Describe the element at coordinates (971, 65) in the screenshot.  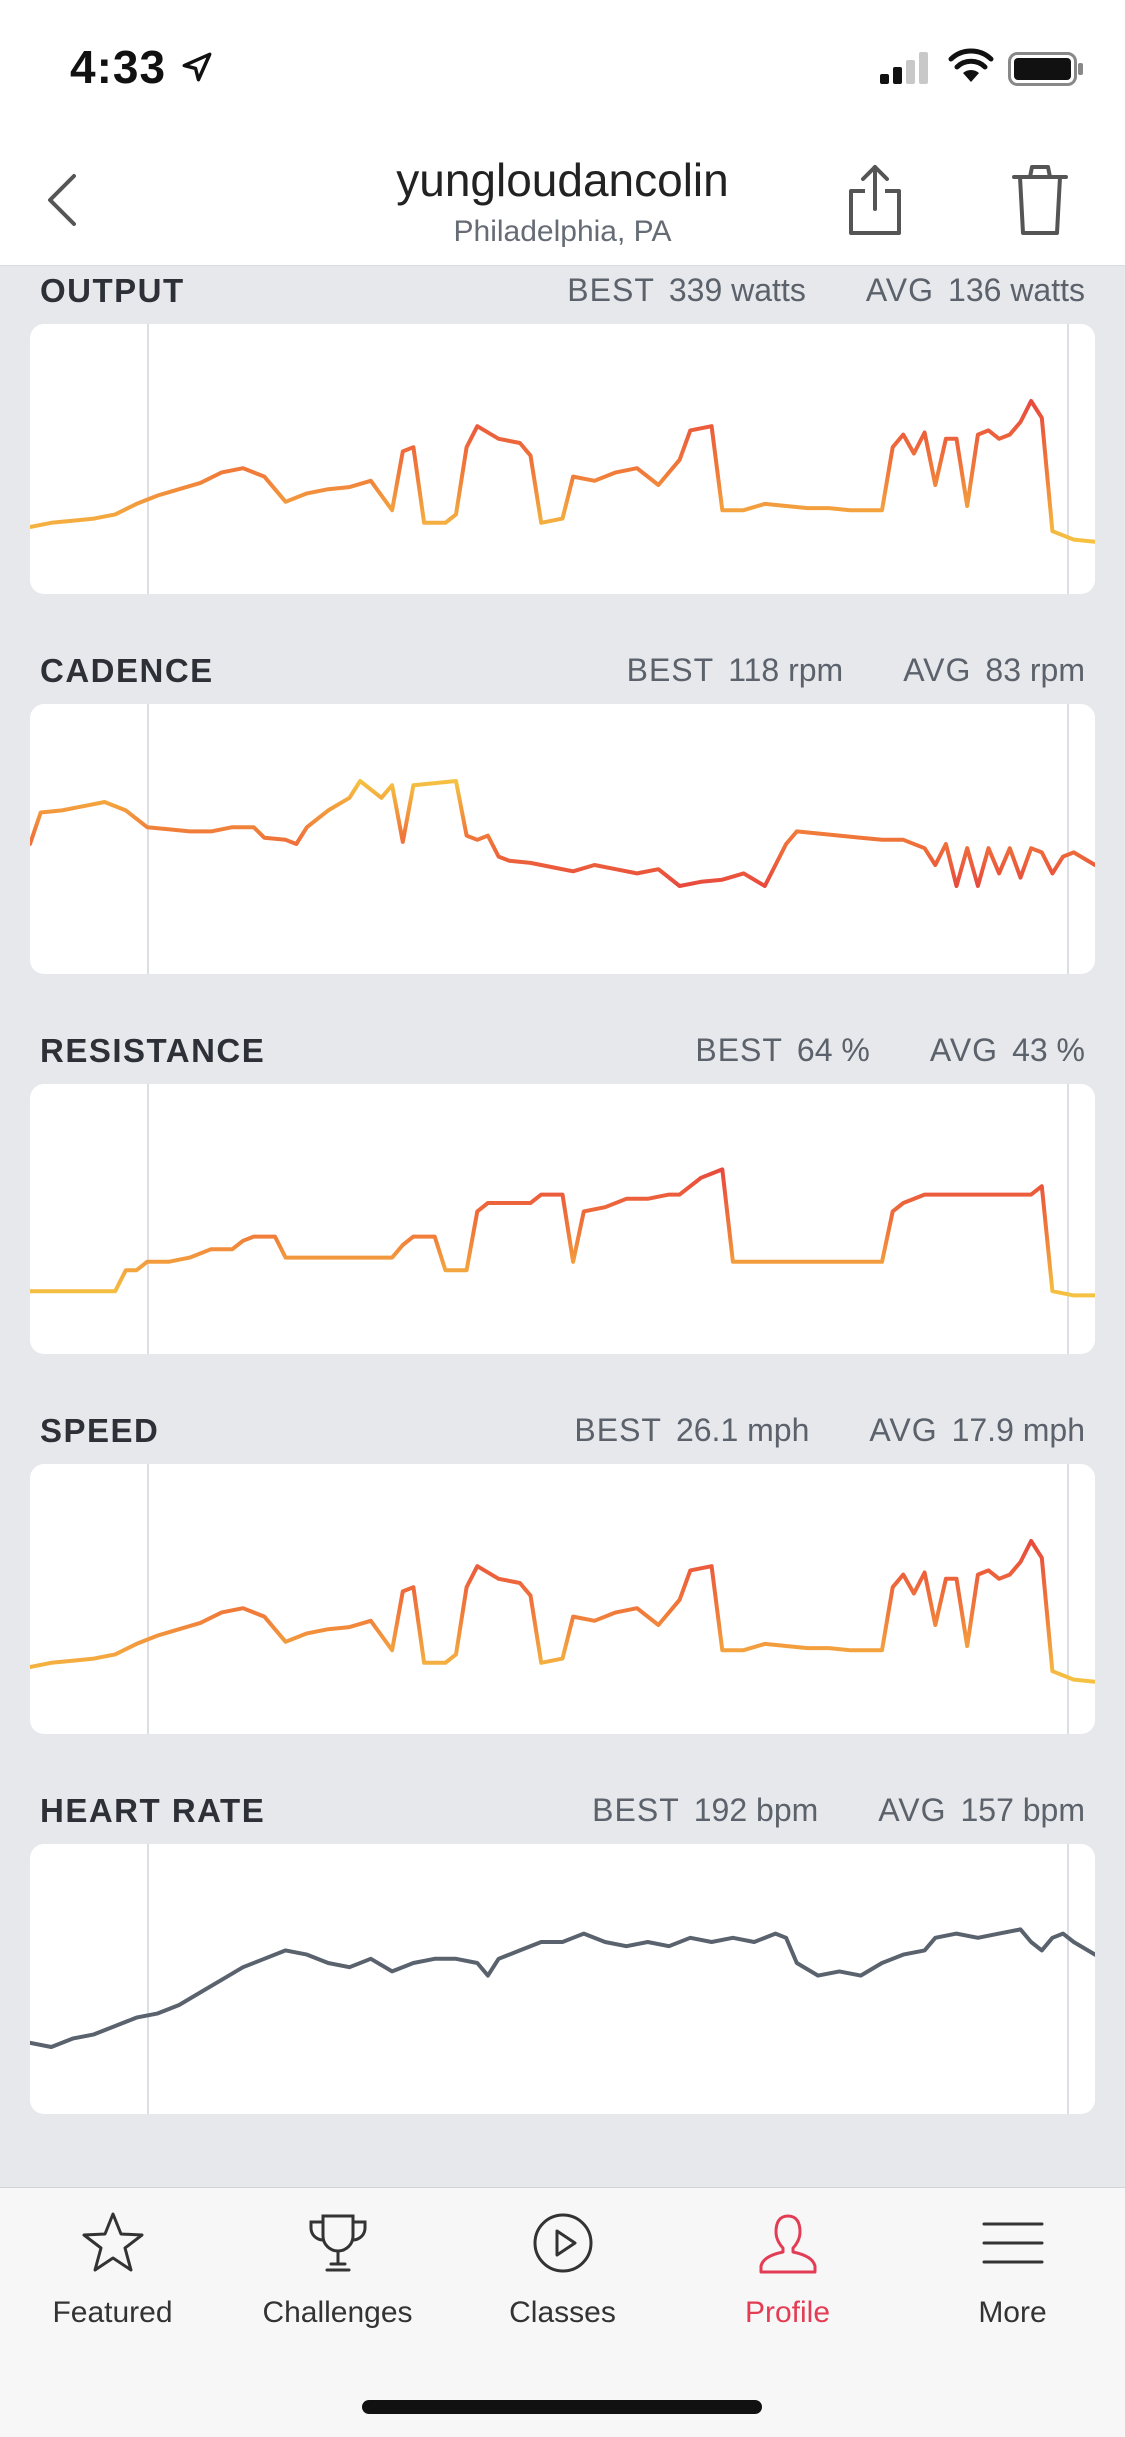
I see `wifi-icon` at that location.